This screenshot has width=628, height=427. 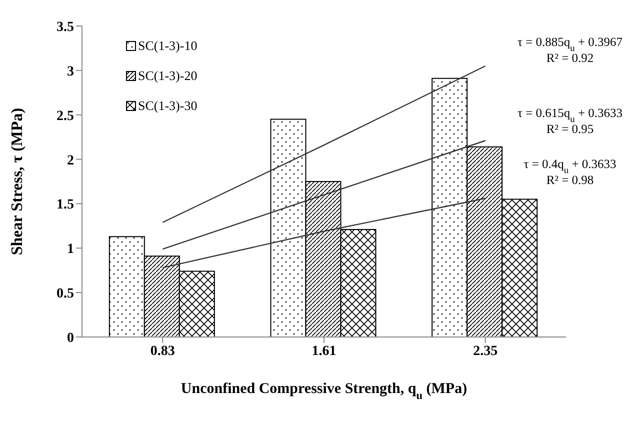 What do you see at coordinates (168, 76) in the screenshot?
I see `legend-label: SC(1-3)-20` at bounding box center [168, 76].